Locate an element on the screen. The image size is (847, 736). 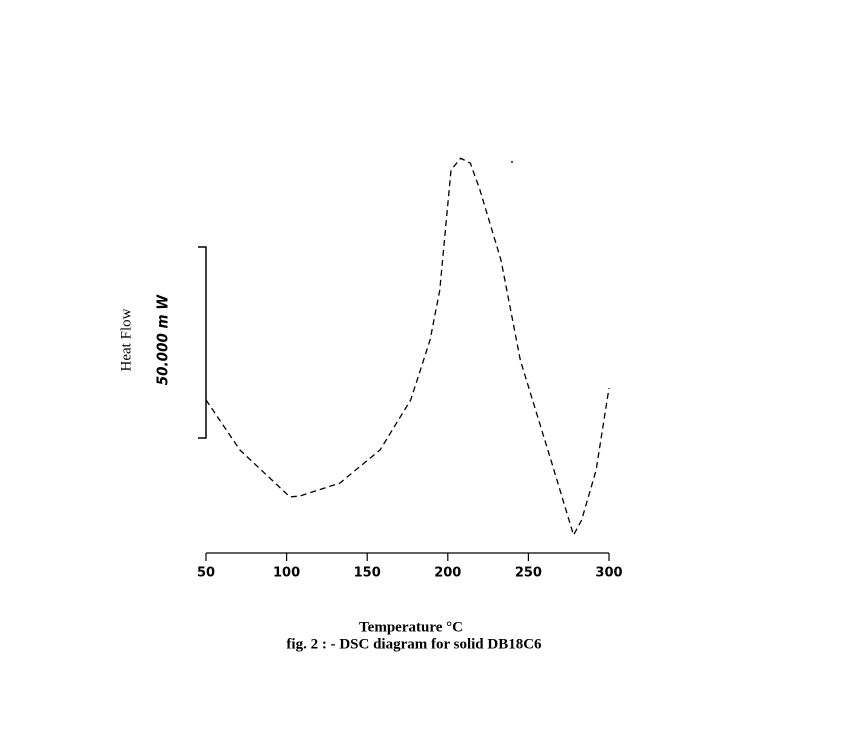
x-axis-label: Temperature °C is located at coordinates (411, 627).